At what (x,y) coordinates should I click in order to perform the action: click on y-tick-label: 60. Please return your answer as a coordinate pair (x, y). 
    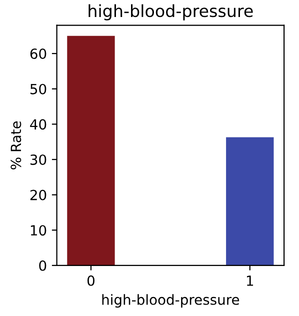
    Looking at the image, I should click on (38, 54).